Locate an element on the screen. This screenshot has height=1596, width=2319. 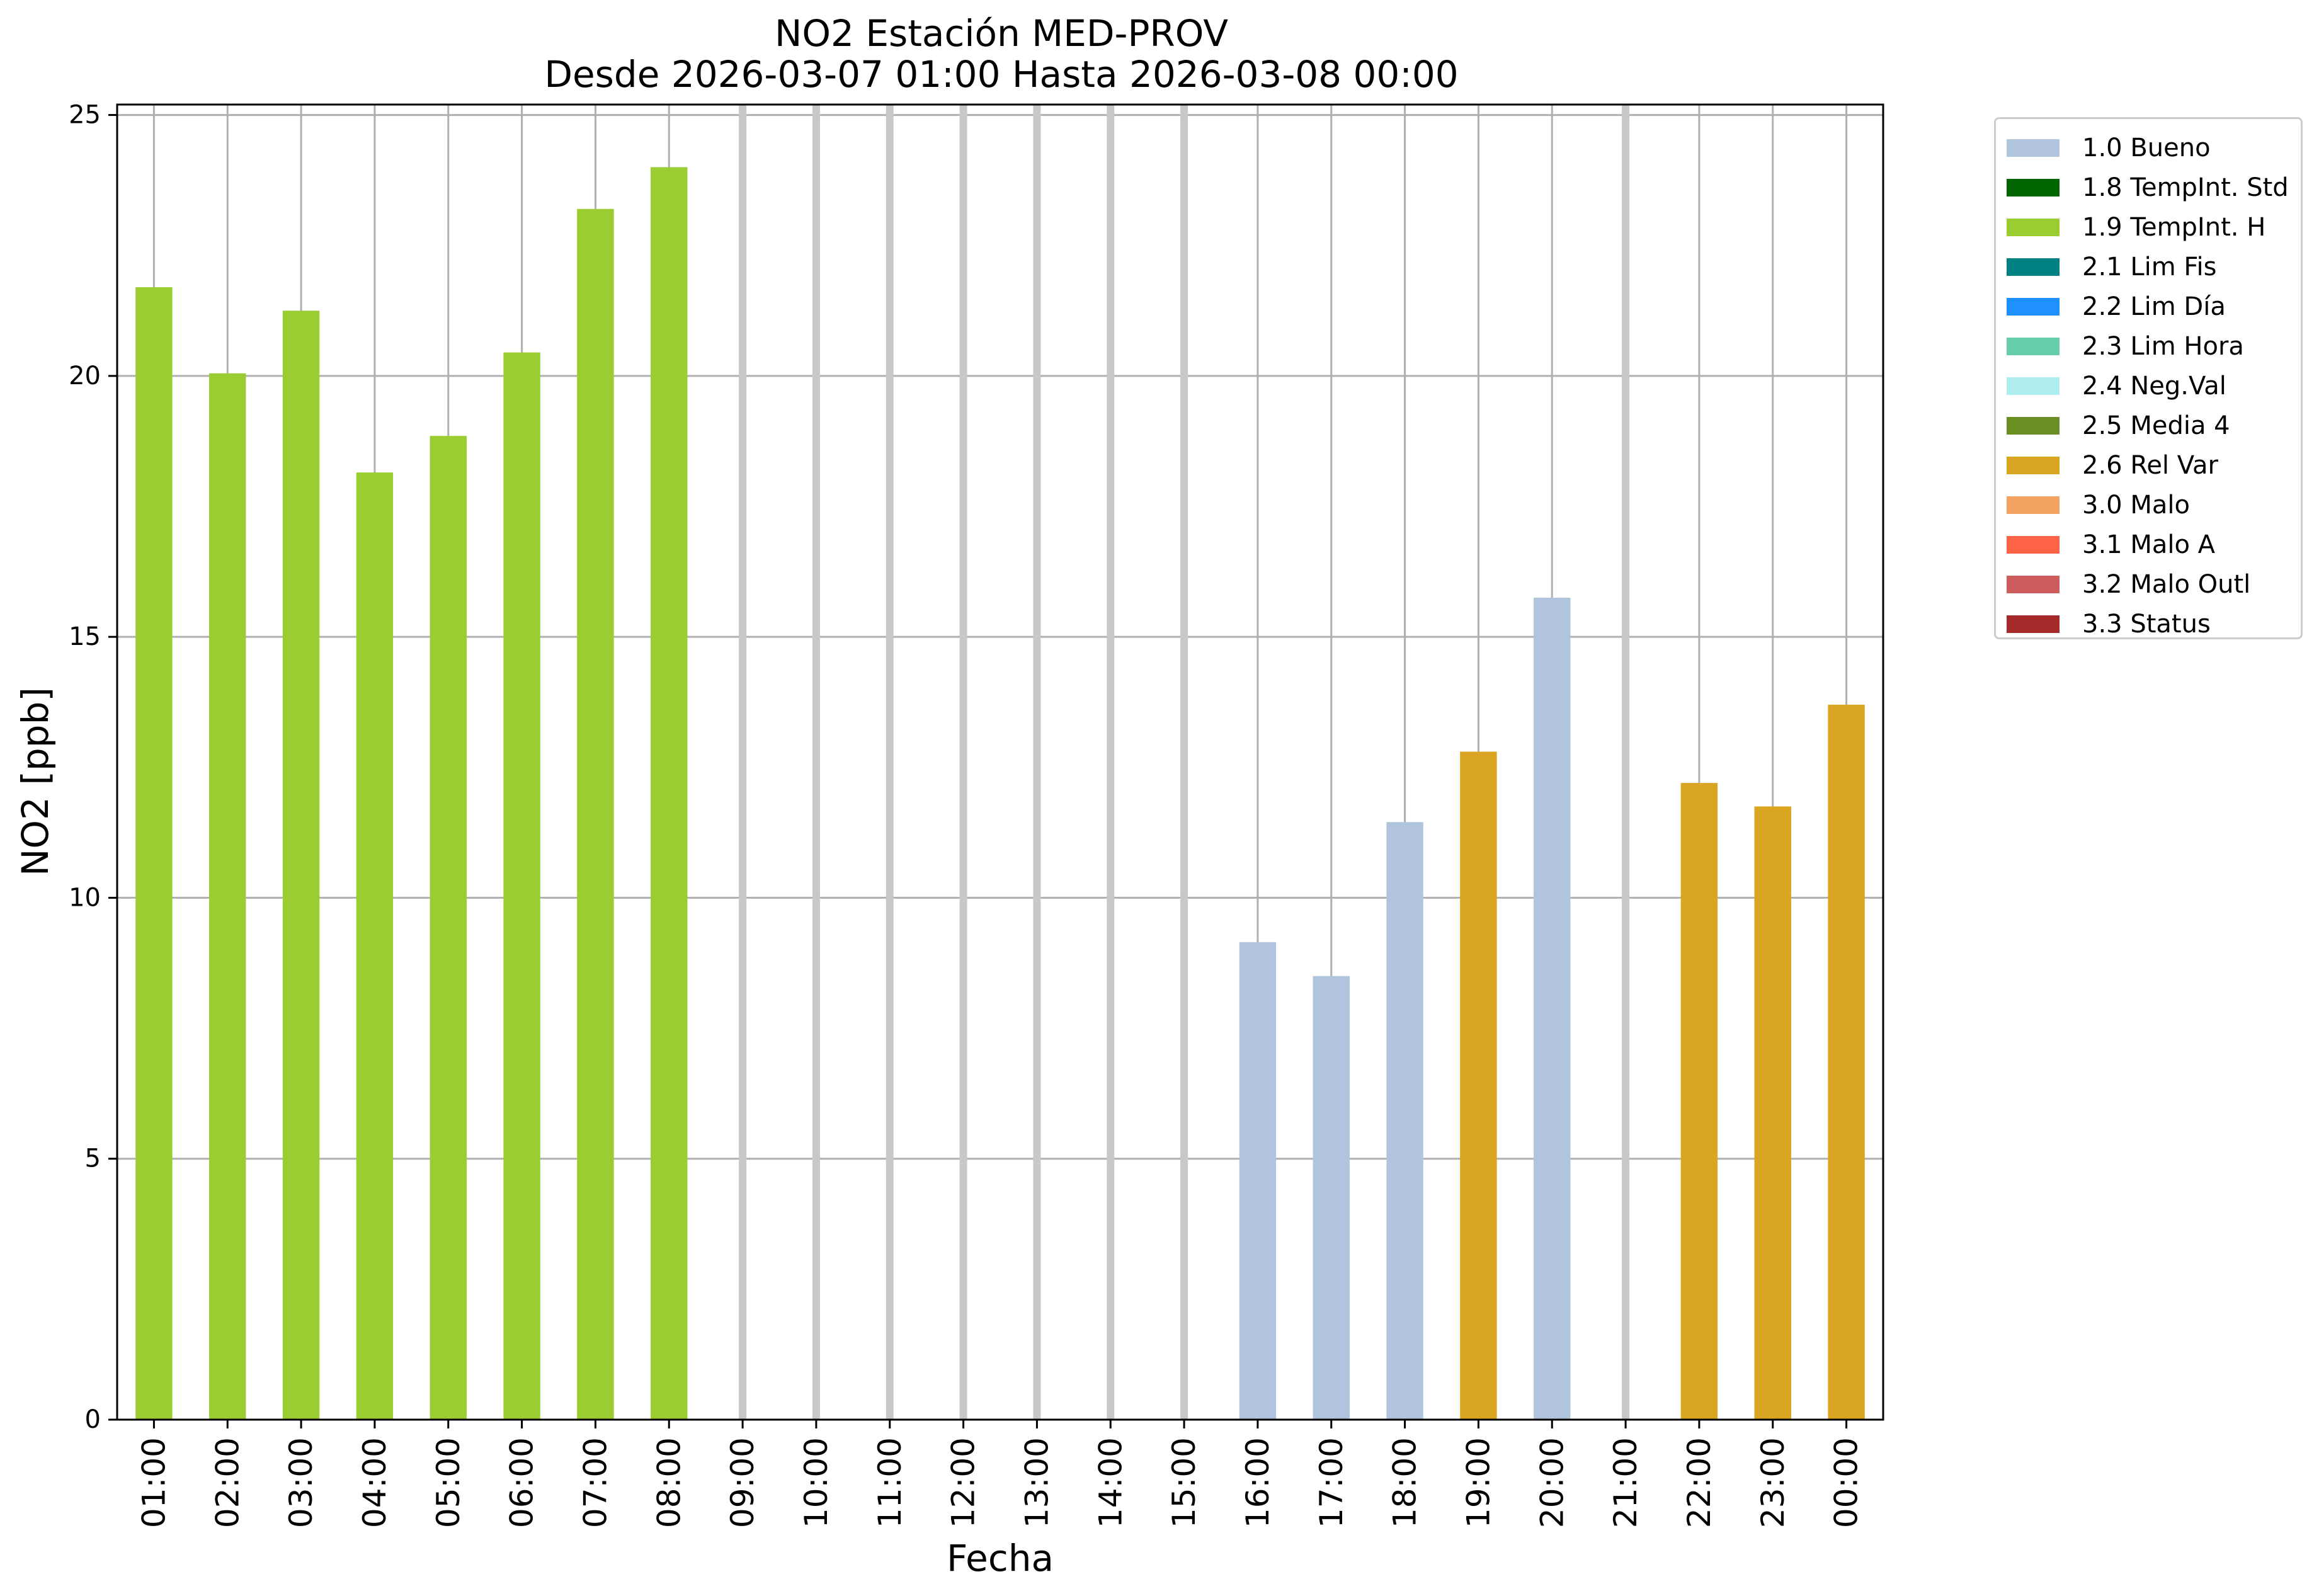
bar-00:00 is located at coordinates (1846, 1062).